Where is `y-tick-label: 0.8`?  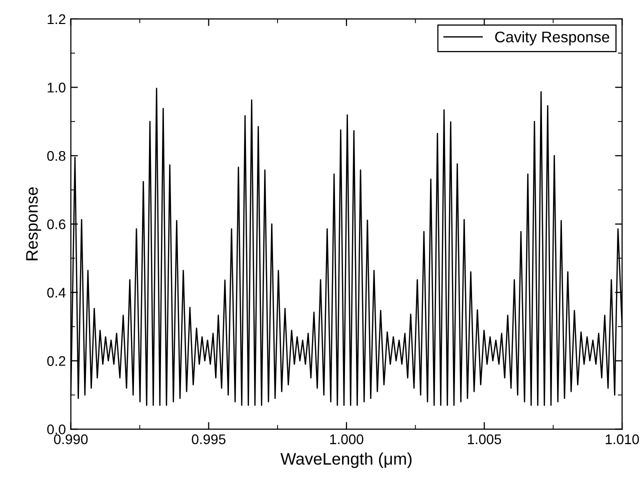 y-tick-label: 0.8 is located at coordinates (56, 156).